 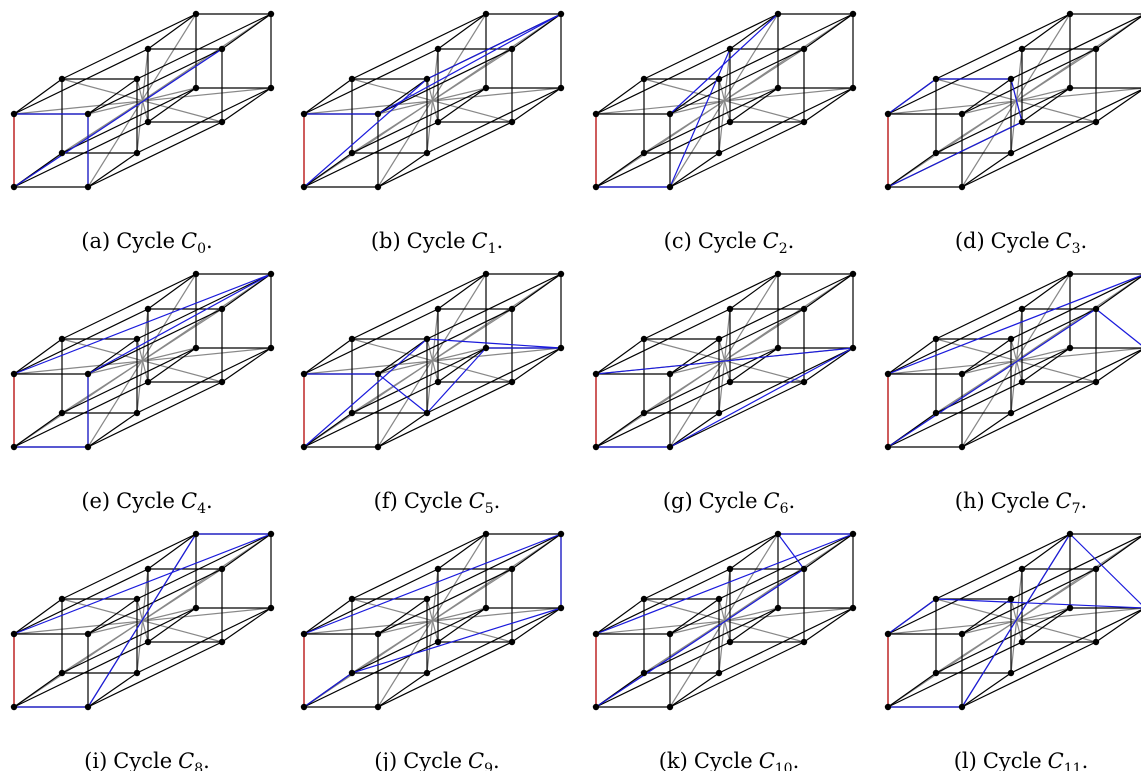 I want to click on caption: (j) Cycle C9., so click(x=436, y=760).